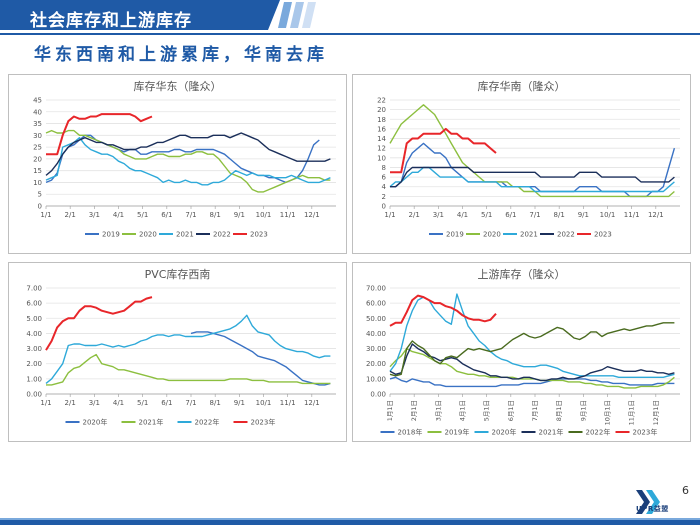 The height and width of the screenshot is (525, 700). I want to click on x-tick-label: 4/1, so click(462, 215).